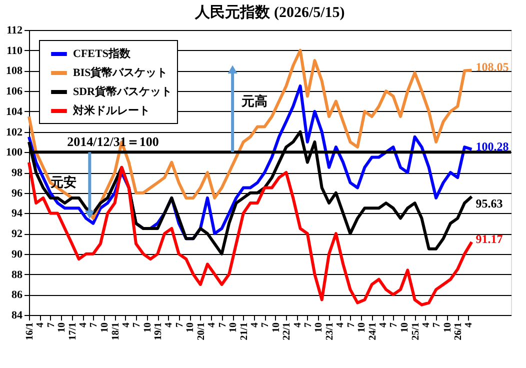  Describe the element at coordinates (122, 91) in the screenshot. I see `legend-label: SDR貨幣バスケット` at that location.